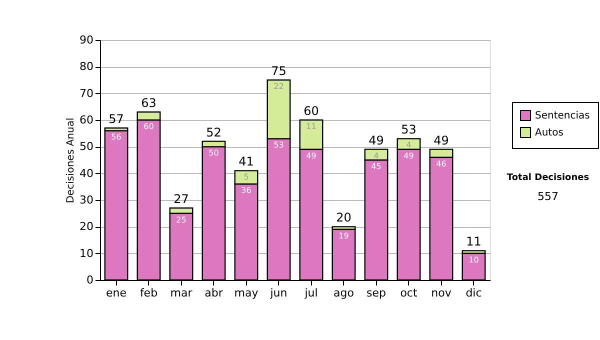 Image resolution: width=600 pixels, height=340 pixels. Describe the element at coordinates (149, 126) in the screenshot. I see `data-label: 60` at that location.